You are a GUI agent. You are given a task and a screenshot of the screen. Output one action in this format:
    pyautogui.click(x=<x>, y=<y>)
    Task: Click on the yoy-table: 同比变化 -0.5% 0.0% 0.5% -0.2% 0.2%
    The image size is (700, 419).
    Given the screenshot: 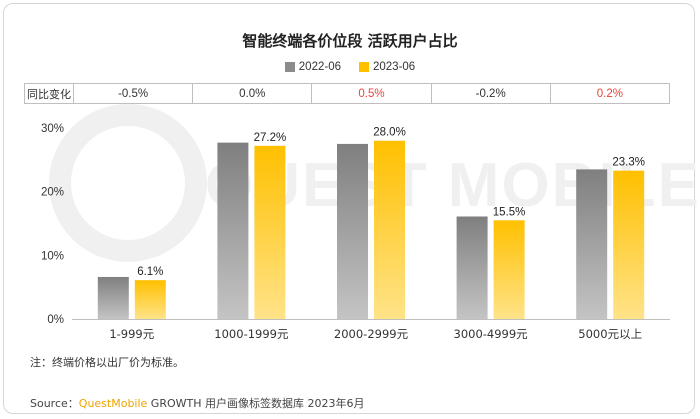 What is the action you would take?
    pyautogui.click(x=347, y=93)
    